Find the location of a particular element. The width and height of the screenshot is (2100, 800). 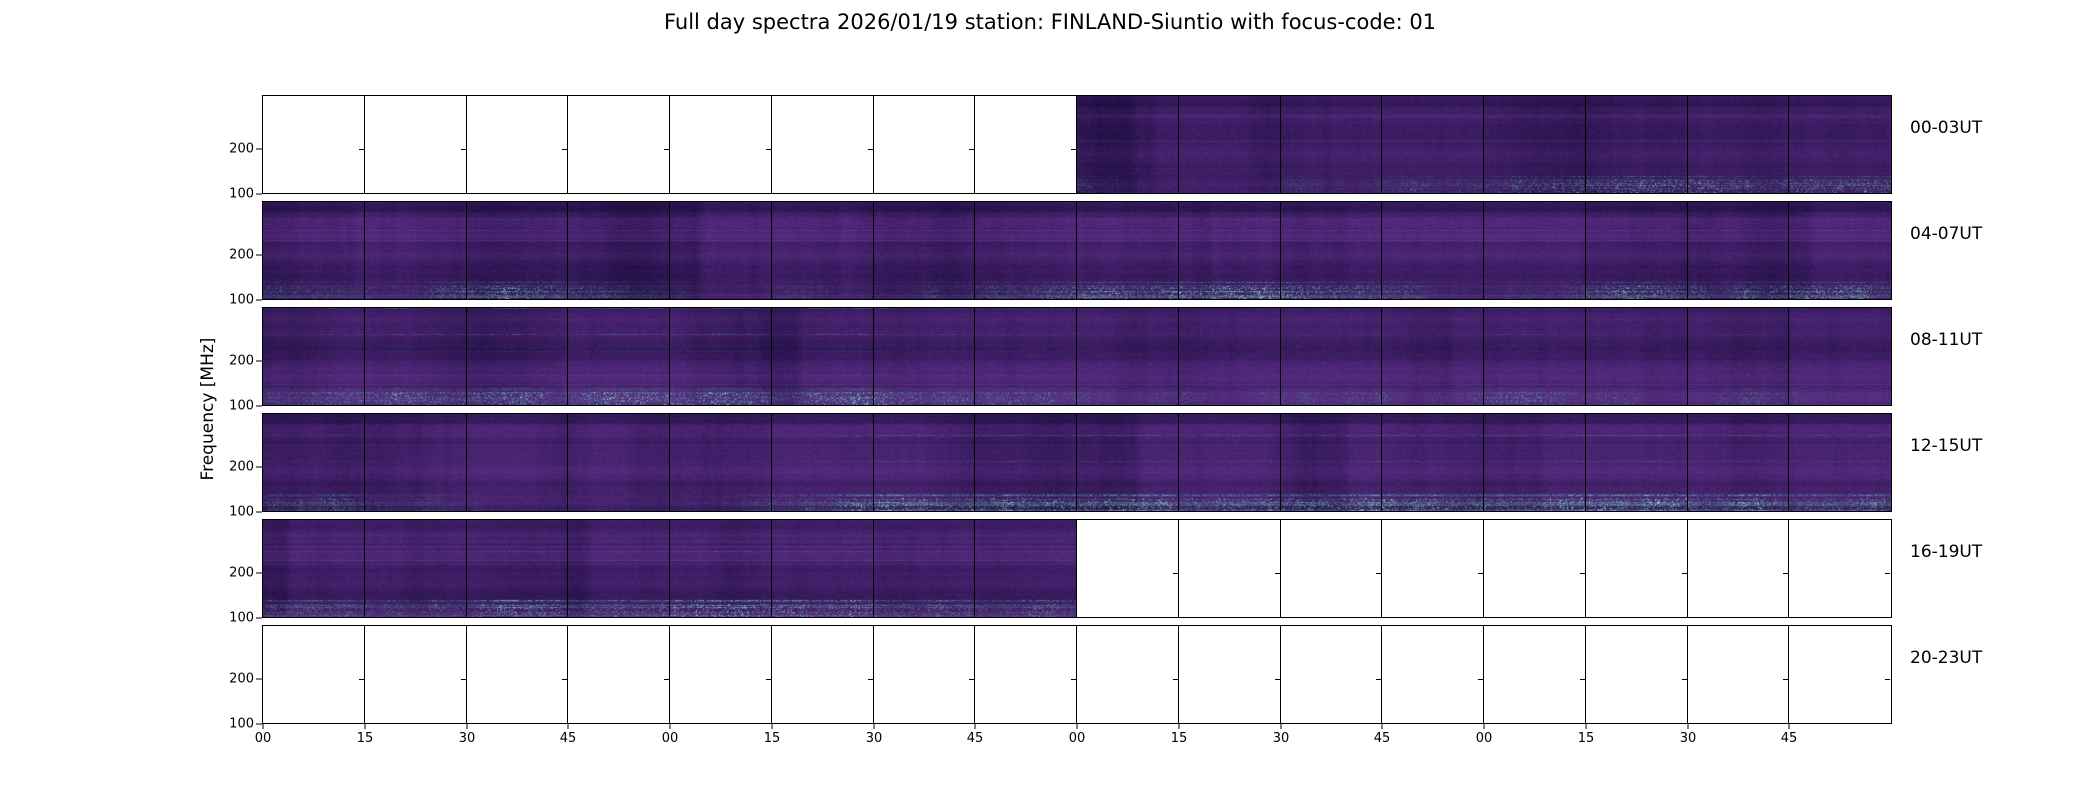

spectrogram-row-04-07ut is located at coordinates (1077, 250).